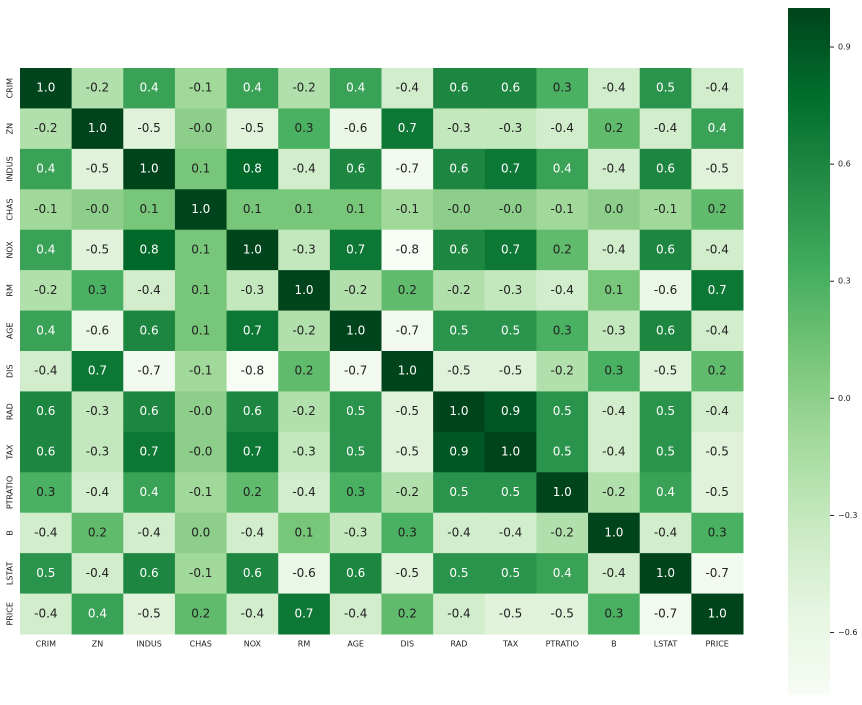  What do you see at coordinates (809, 351) in the screenshot?
I see `colorbar` at bounding box center [809, 351].